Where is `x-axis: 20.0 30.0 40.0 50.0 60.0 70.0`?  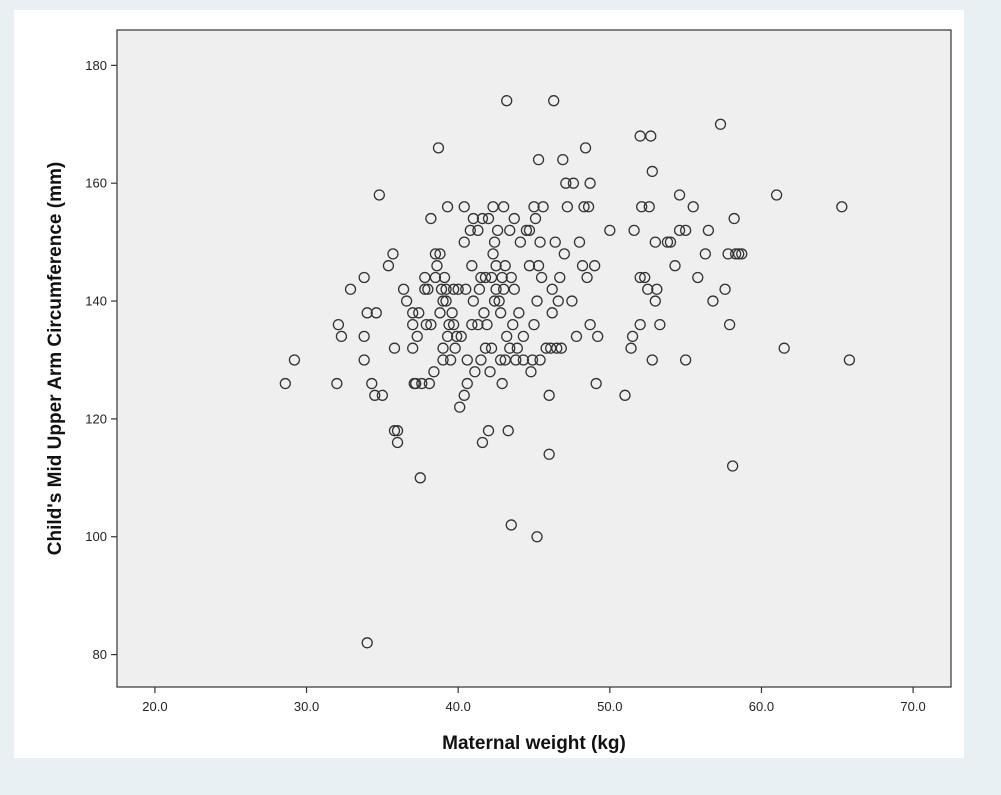
x-axis: 20.0 30.0 40.0 50.0 60.0 70.0 is located at coordinates (534, 700).